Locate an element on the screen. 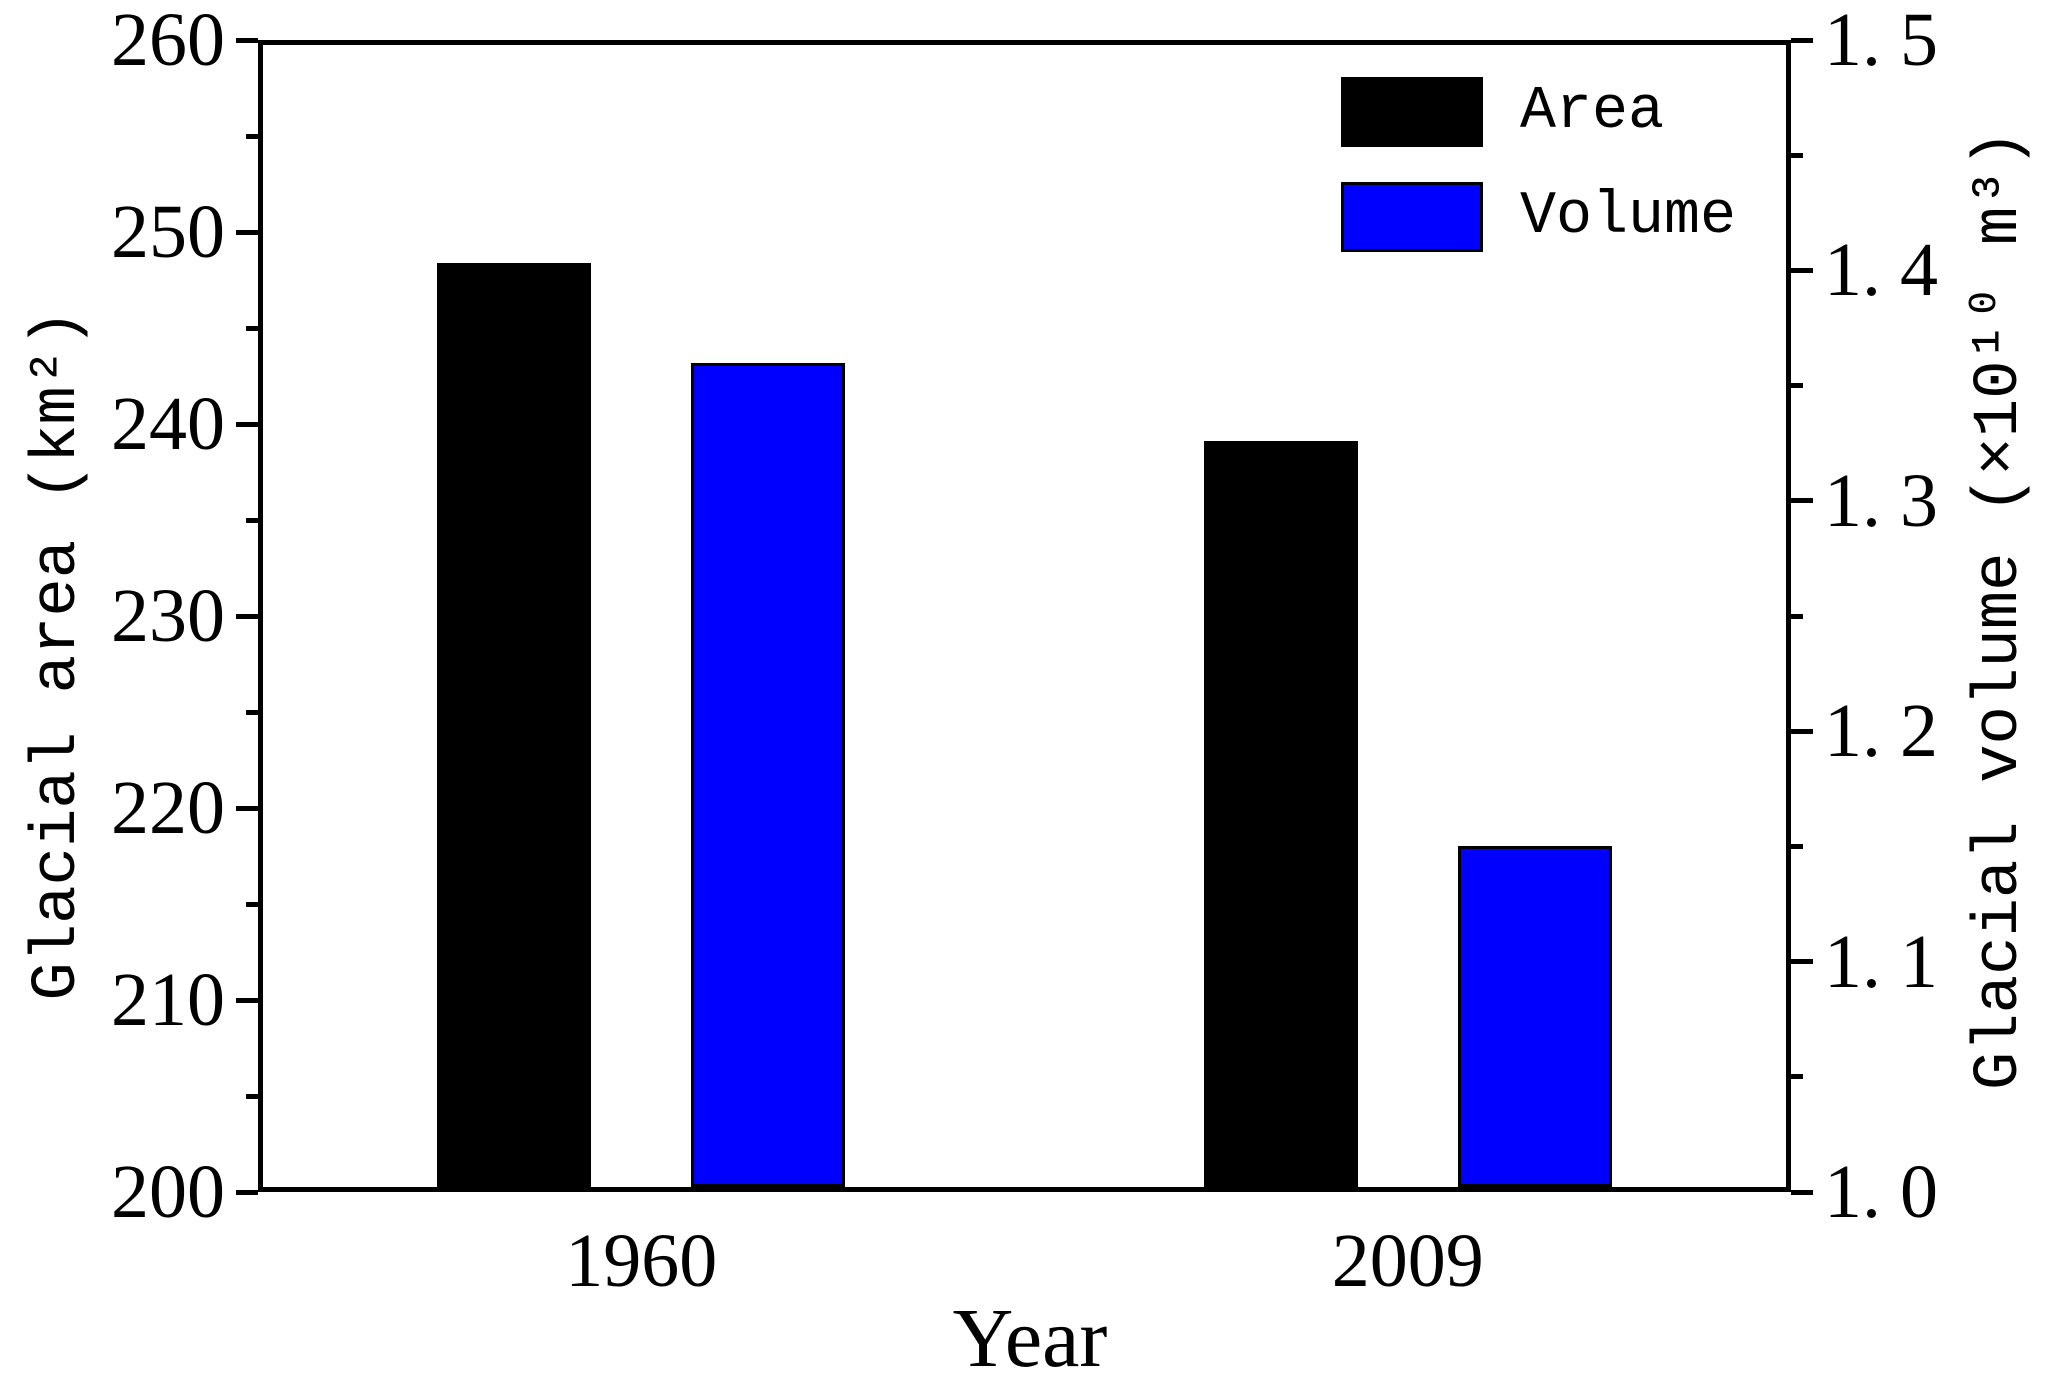 This screenshot has height=1384, width=2067. y-tick-label-left: 250 is located at coordinates (168, 232).